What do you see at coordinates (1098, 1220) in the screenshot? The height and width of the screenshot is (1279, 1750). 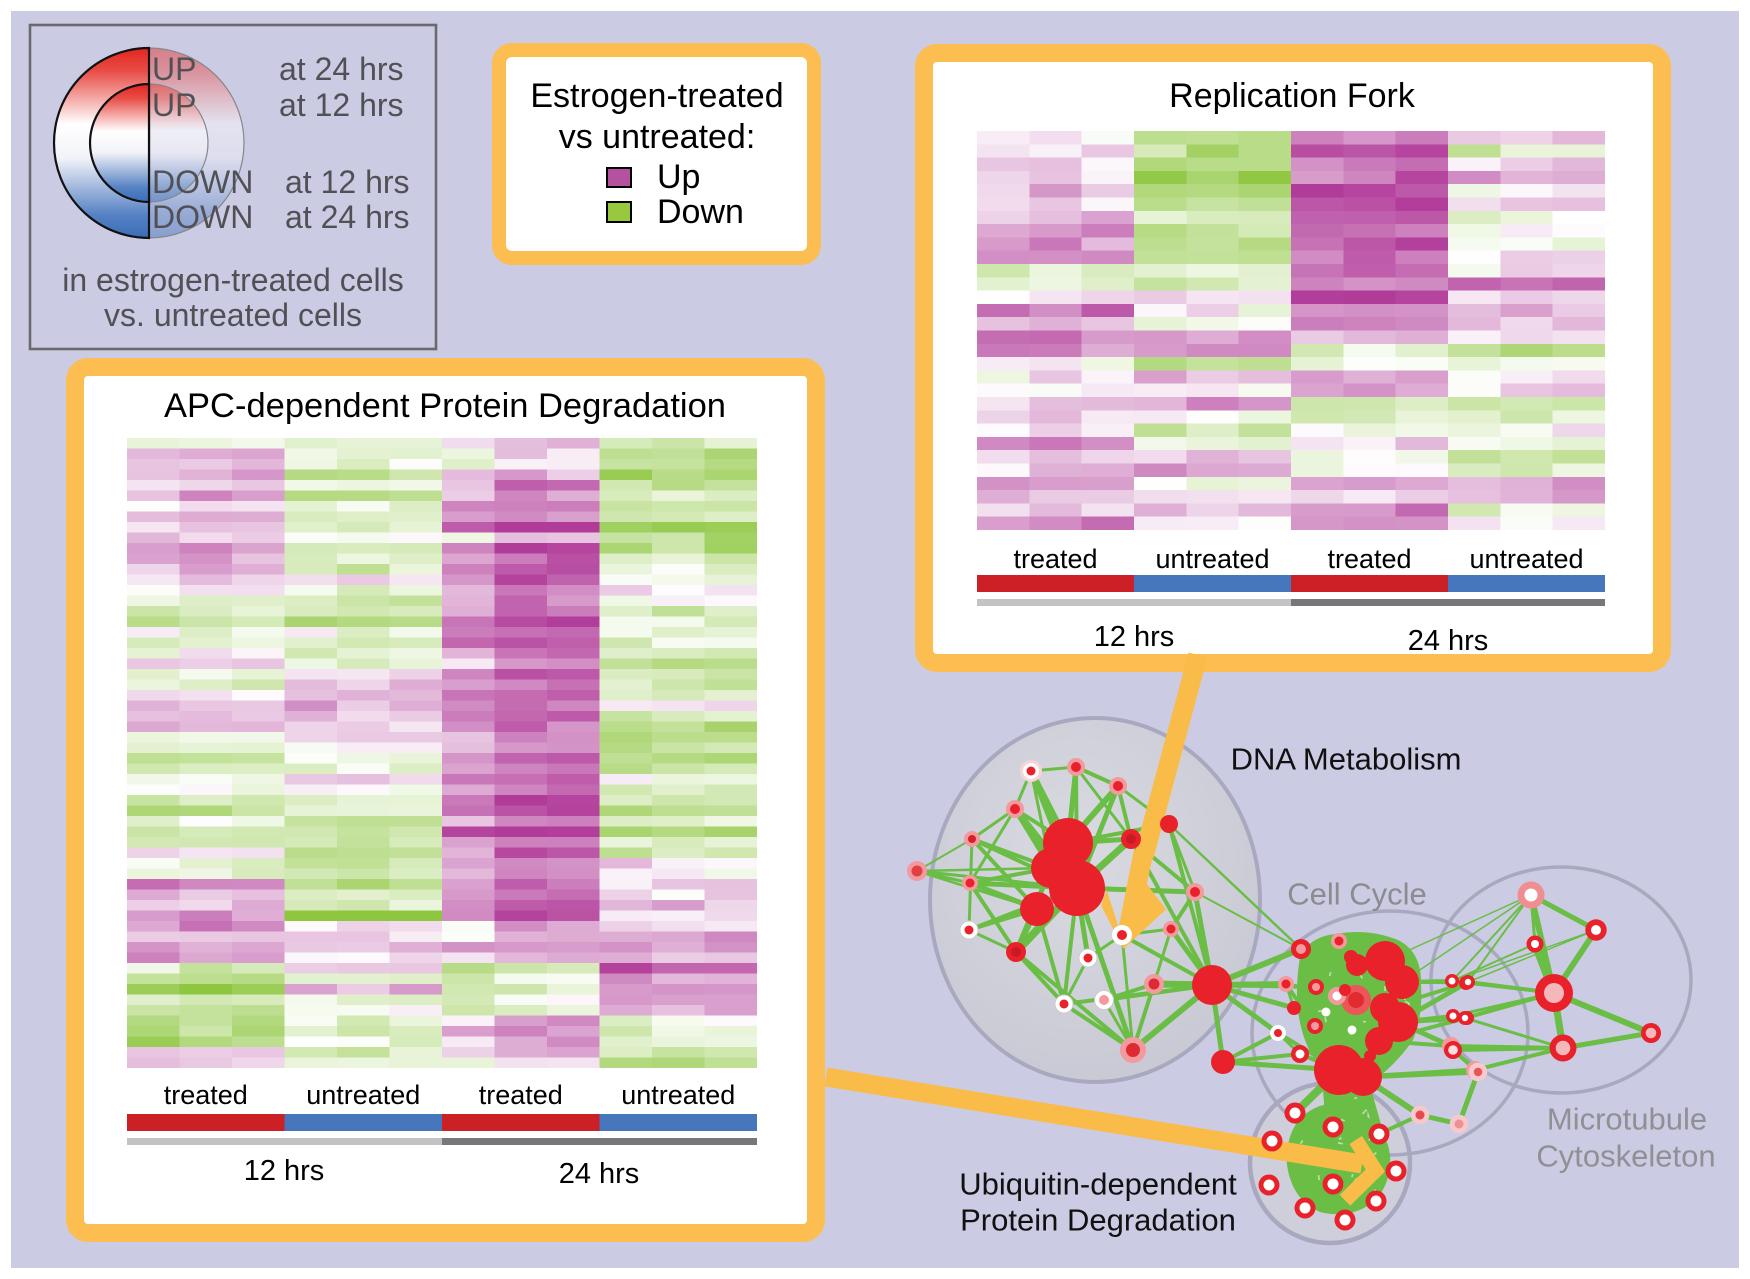 I see `svg-text: Protein Degradation` at bounding box center [1098, 1220].